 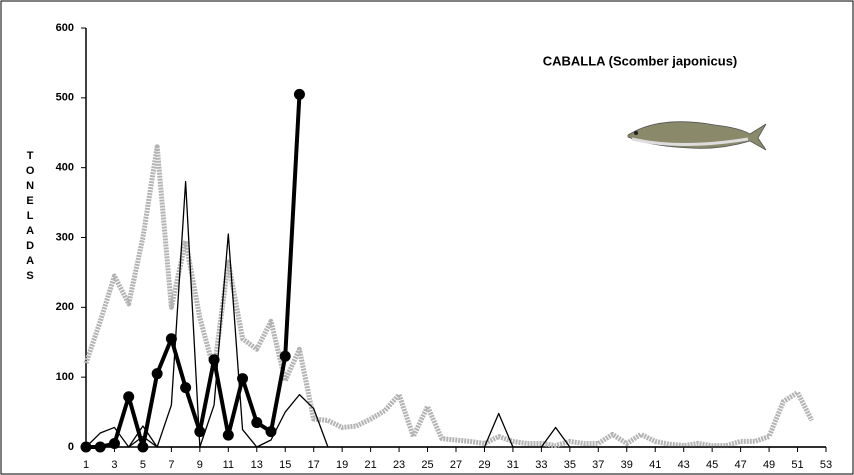 What do you see at coordinates (285, 465) in the screenshot?
I see `x-tick-label: 15` at bounding box center [285, 465].